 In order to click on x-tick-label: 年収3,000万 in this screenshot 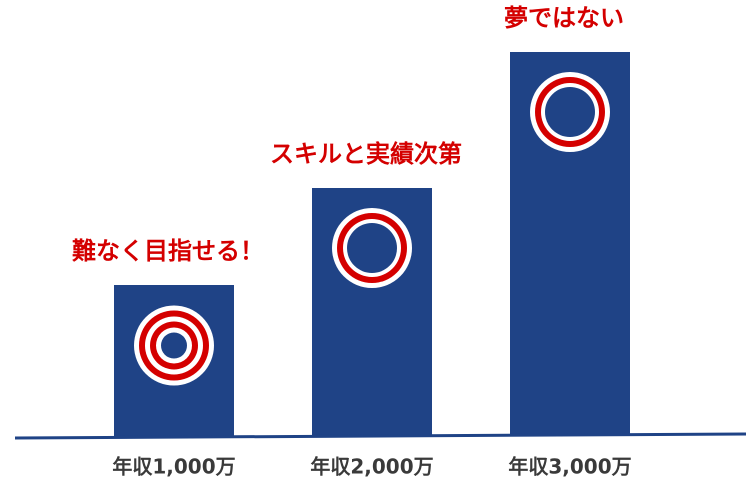, I will do `click(569, 467)`.